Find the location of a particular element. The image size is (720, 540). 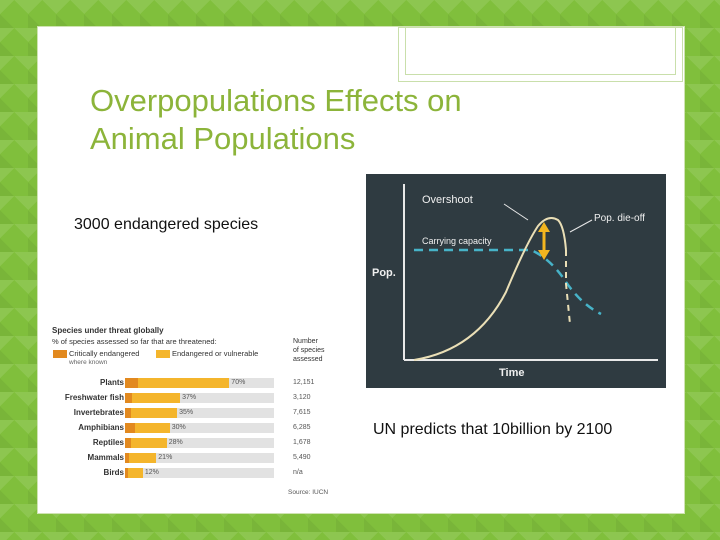

overshoot-pointer is located at coordinates (516, 212).